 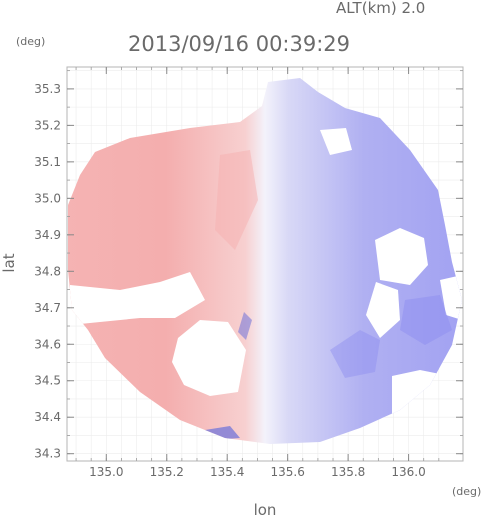 I want to click on y-tick-label: 34.6, so click(x=47, y=344).